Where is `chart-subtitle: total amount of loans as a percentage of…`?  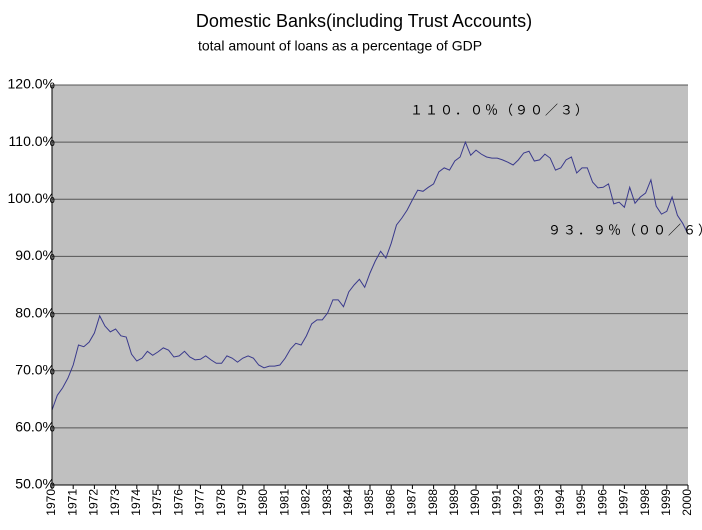
chart-subtitle: total amount of loans as a percentage of… is located at coordinates (340, 46).